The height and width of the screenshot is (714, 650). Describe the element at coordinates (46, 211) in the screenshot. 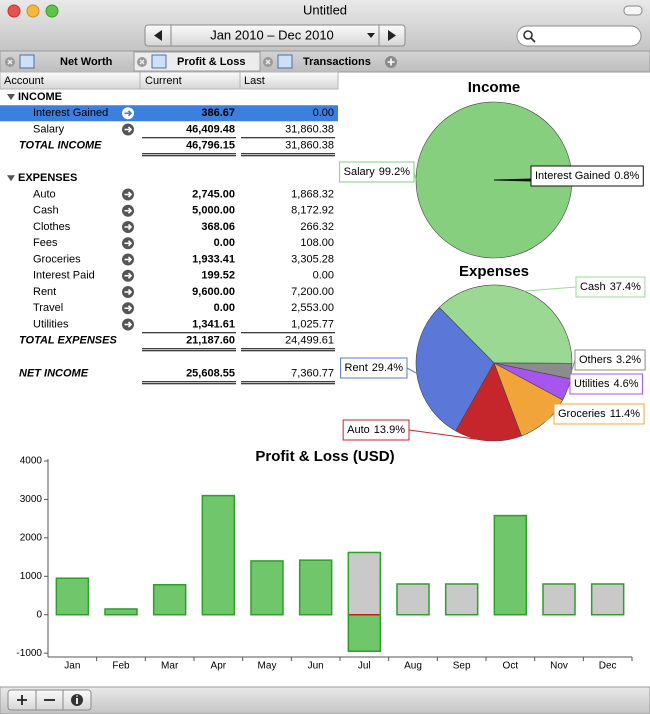

I see `account-name: Cash` at that location.